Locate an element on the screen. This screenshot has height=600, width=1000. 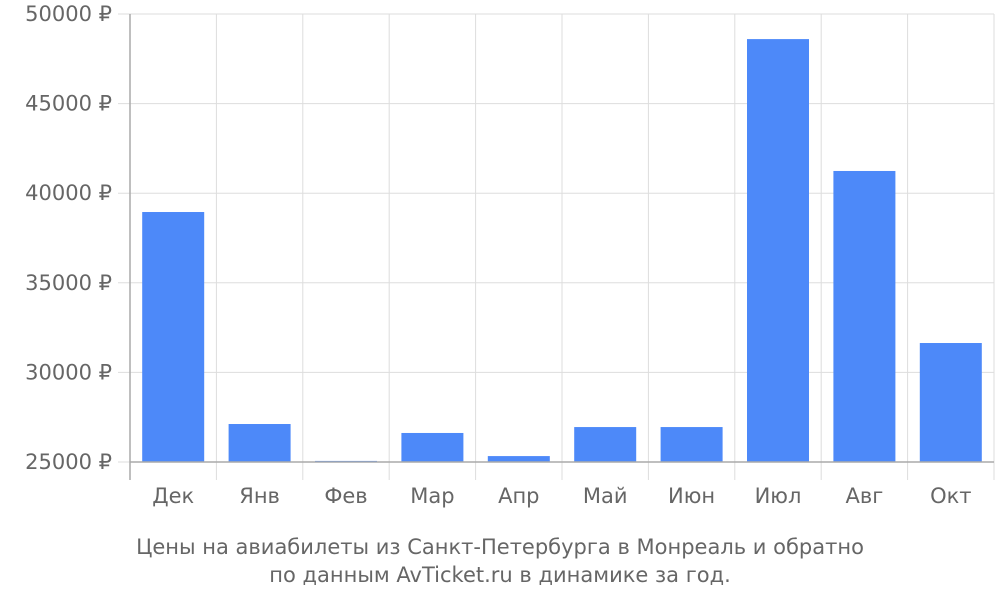
y-tick-label: 50000 ₽ is located at coordinates (68, 14).